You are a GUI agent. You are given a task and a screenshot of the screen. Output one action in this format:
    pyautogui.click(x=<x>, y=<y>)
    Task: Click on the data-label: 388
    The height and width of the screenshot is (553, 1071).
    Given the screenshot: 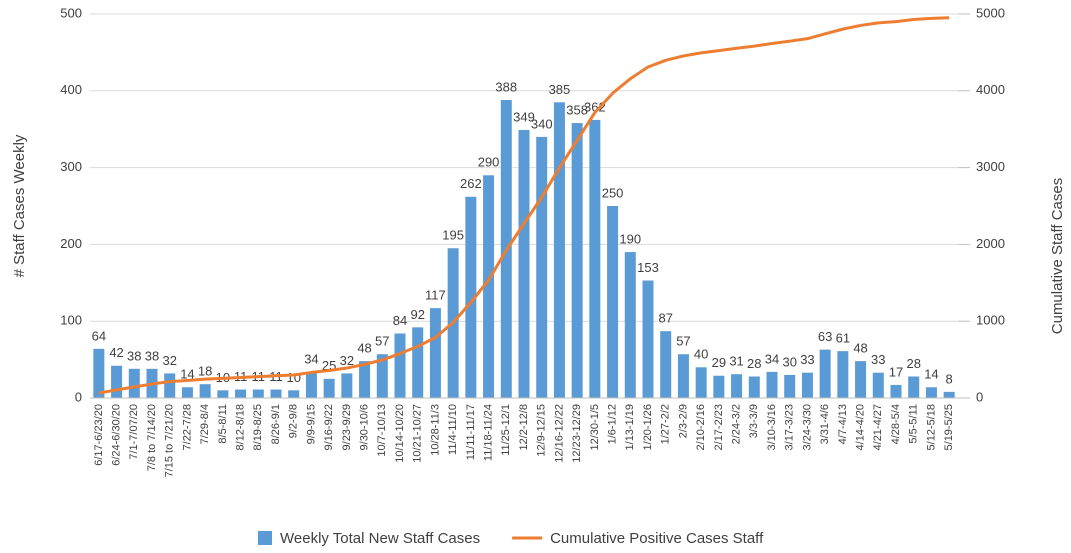 What is the action you would take?
    pyautogui.click(x=506, y=86)
    